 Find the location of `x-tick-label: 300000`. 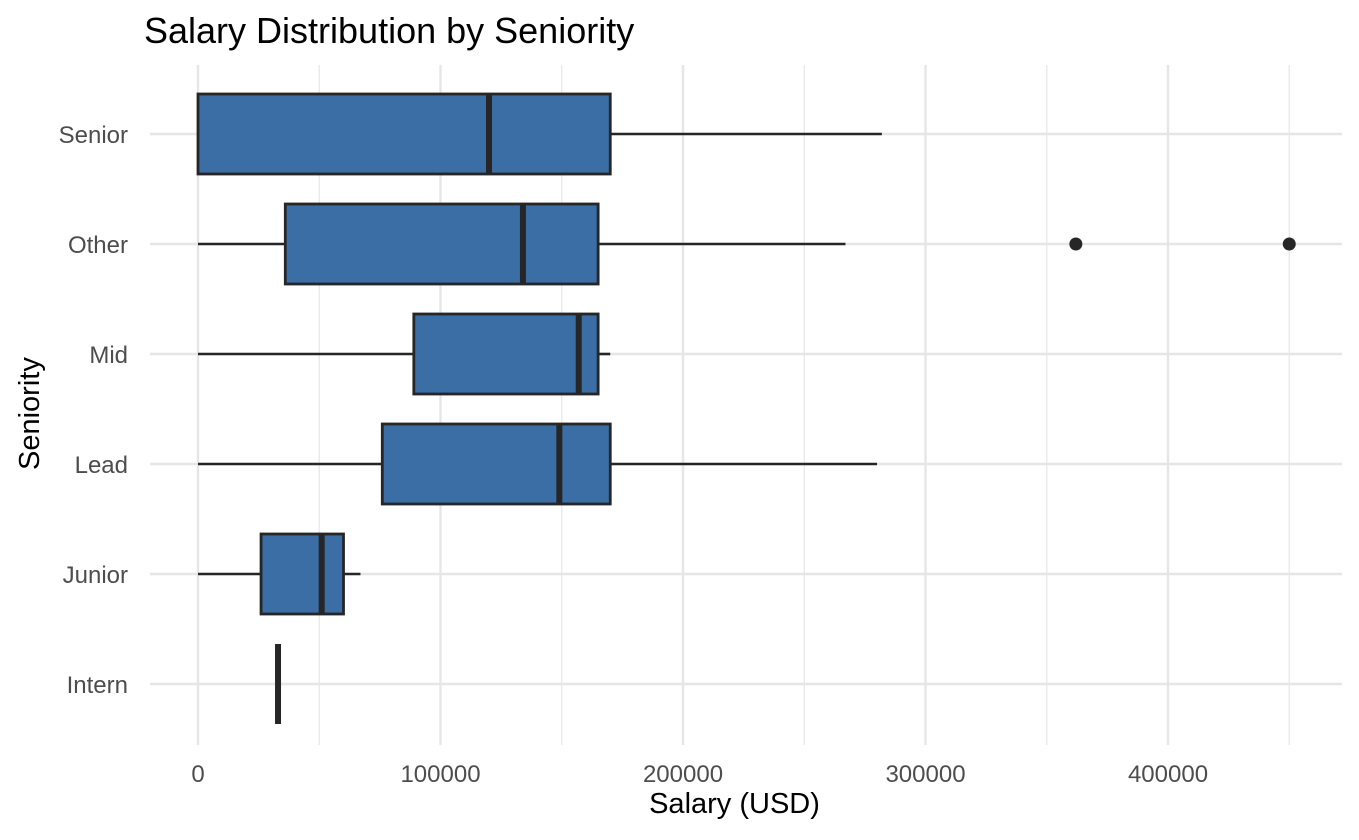

x-tick-label: 300000 is located at coordinates (925, 774).